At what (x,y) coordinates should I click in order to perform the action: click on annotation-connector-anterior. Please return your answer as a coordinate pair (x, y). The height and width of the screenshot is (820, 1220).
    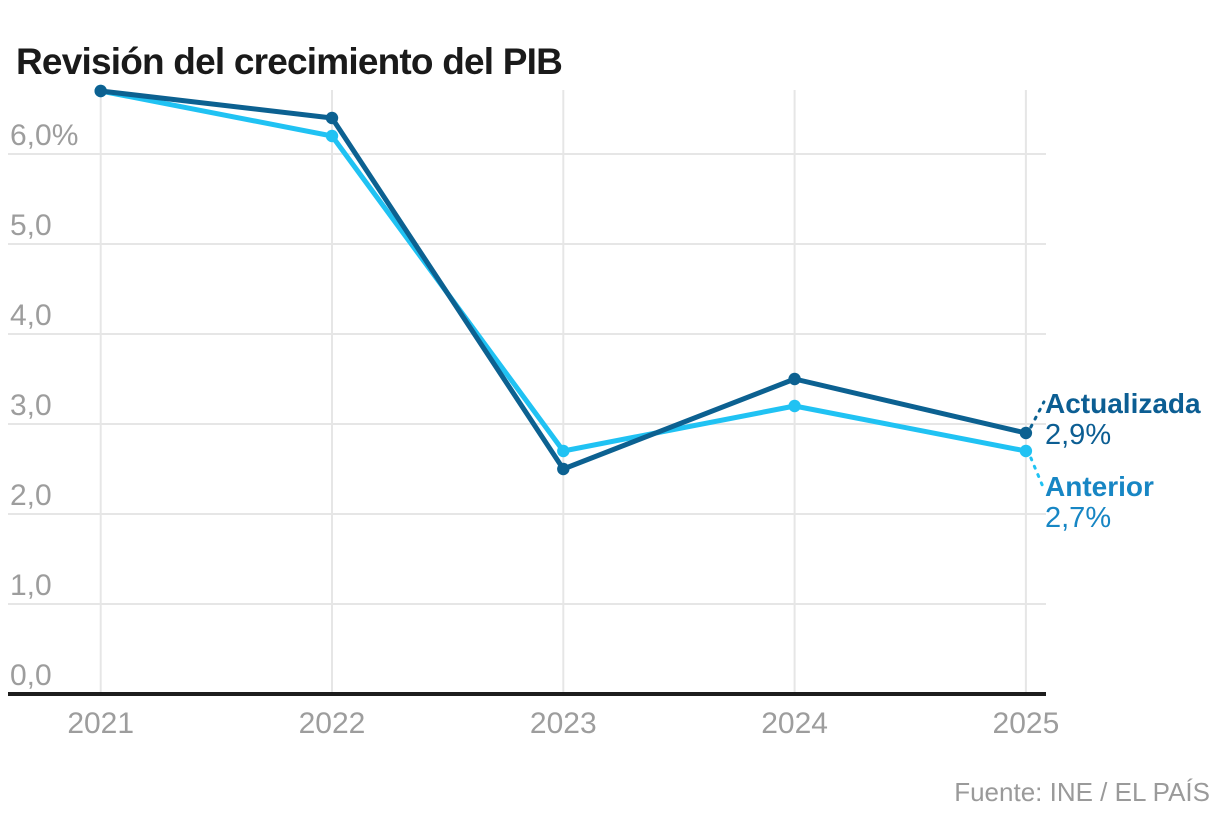
    Looking at the image, I should click on (1037, 473).